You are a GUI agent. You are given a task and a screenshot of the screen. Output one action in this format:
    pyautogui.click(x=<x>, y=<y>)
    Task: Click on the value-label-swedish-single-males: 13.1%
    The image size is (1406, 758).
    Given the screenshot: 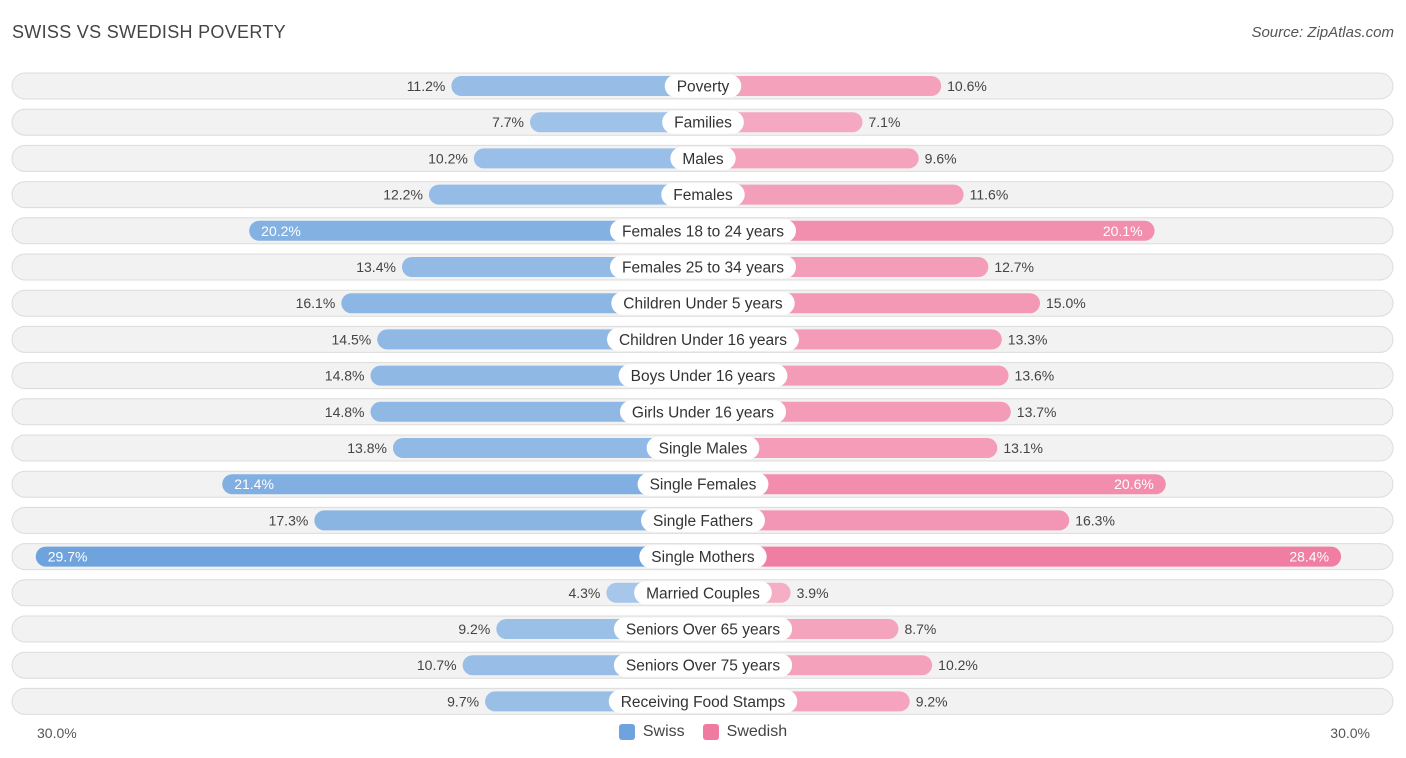 What is the action you would take?
    pyautogui.click(x=1023, y=448)
    